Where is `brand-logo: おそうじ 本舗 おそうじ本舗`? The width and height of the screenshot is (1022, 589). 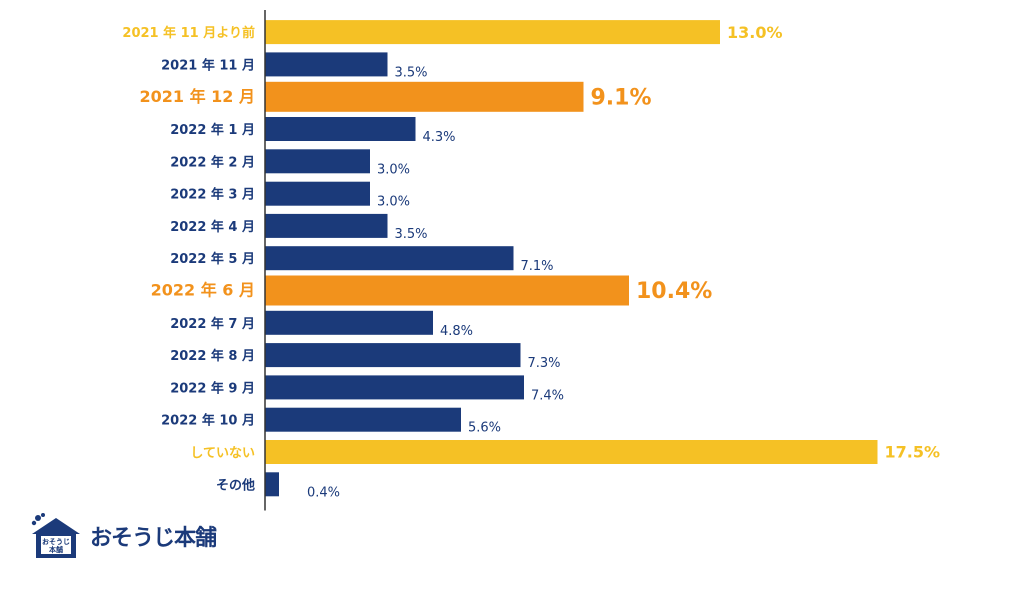 brand-logo: おそうじ 本舗 おそうじ本舗 is located at coordinates (122, 536).